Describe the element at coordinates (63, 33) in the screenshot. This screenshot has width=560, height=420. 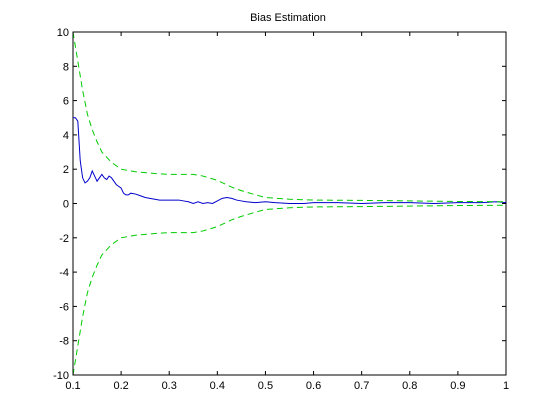
I see `y-tick-label: 10` at that location.